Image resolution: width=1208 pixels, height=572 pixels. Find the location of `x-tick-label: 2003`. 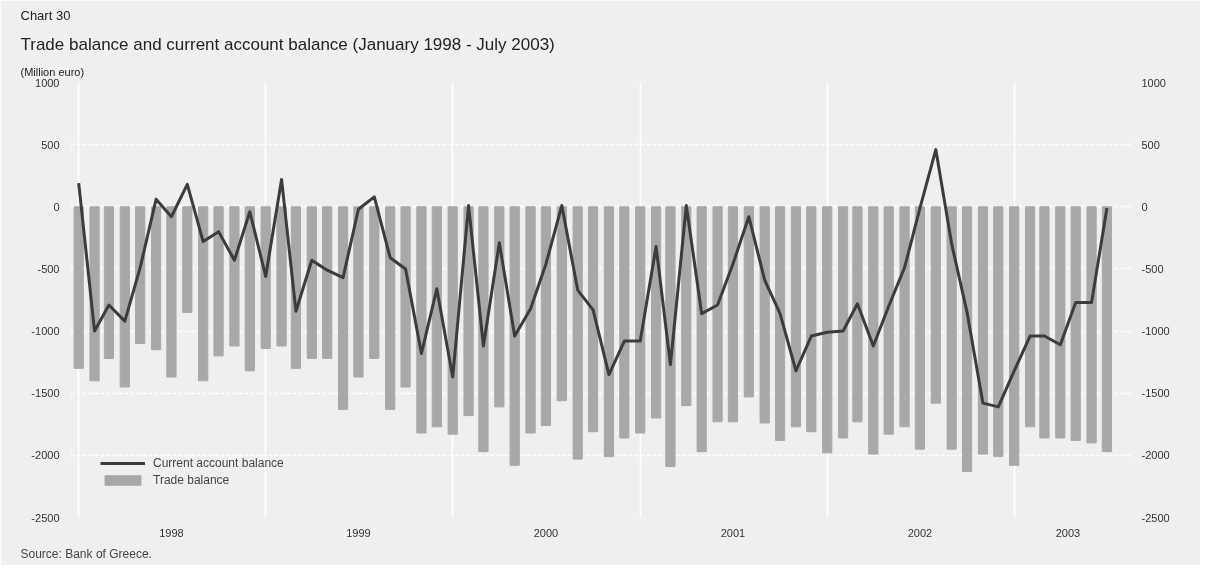

x-tick-label: 2003 is located at coordinates (1068, 532).